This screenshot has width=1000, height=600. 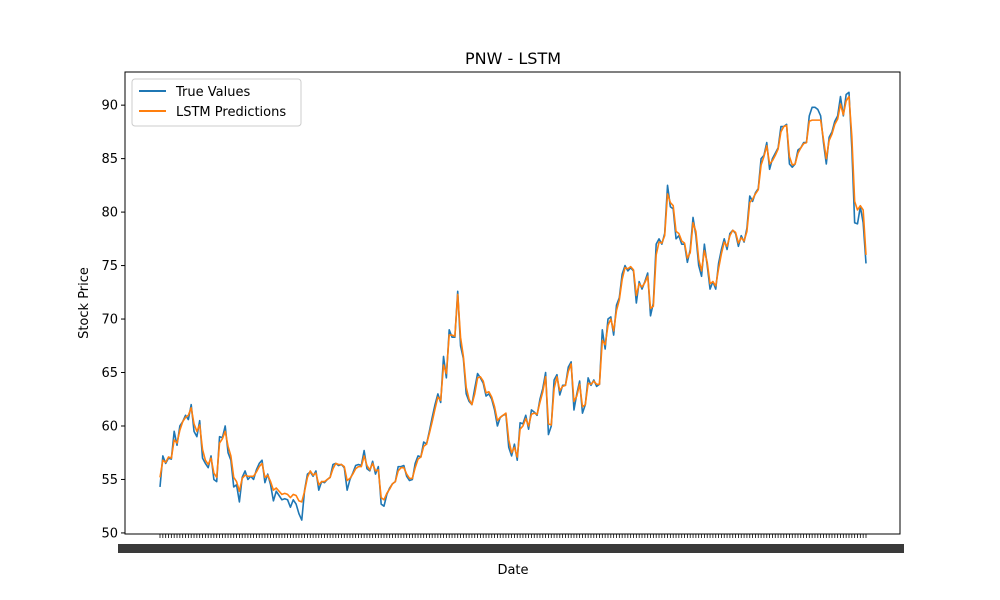 I want to click on y-axis: 50 55 60 65 70 75 80 85 90, so click(x=113, y=320).